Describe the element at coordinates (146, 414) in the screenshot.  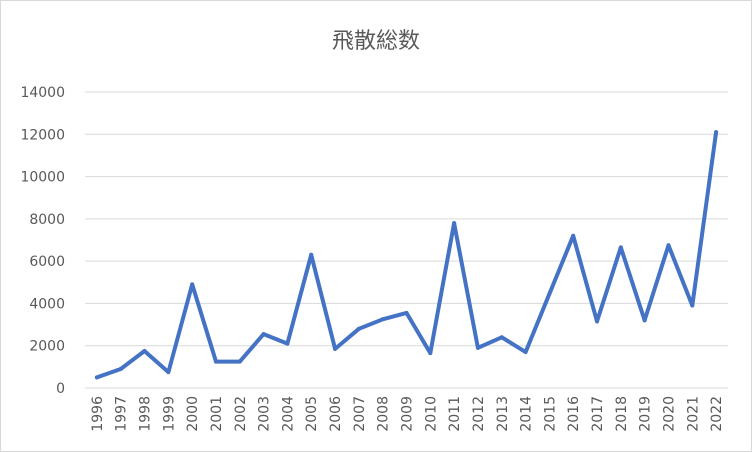
I see `x-tick-label: 1998` at that location.